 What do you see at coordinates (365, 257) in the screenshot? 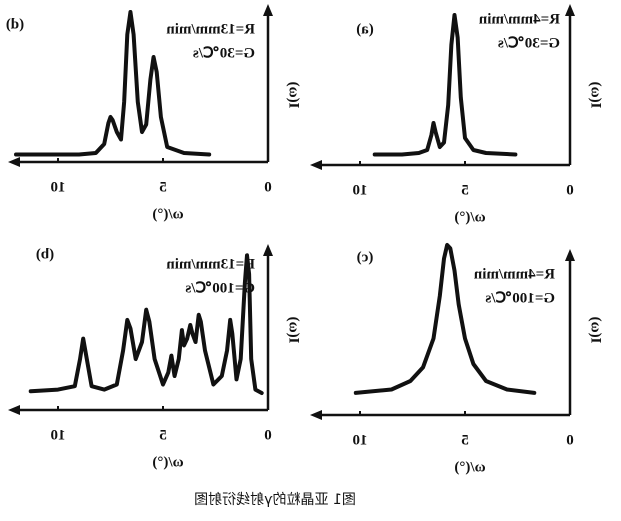
I see `panel-label: (c)` at bounding box center [365, 257].